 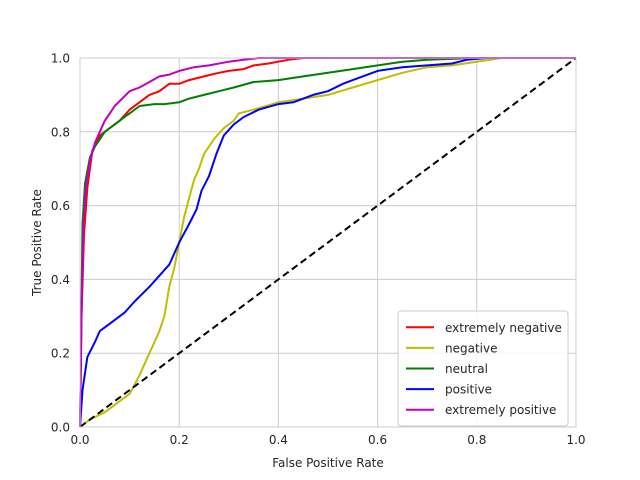 I want to click on legend-label-negative: negative, so click(x=471, y=348).